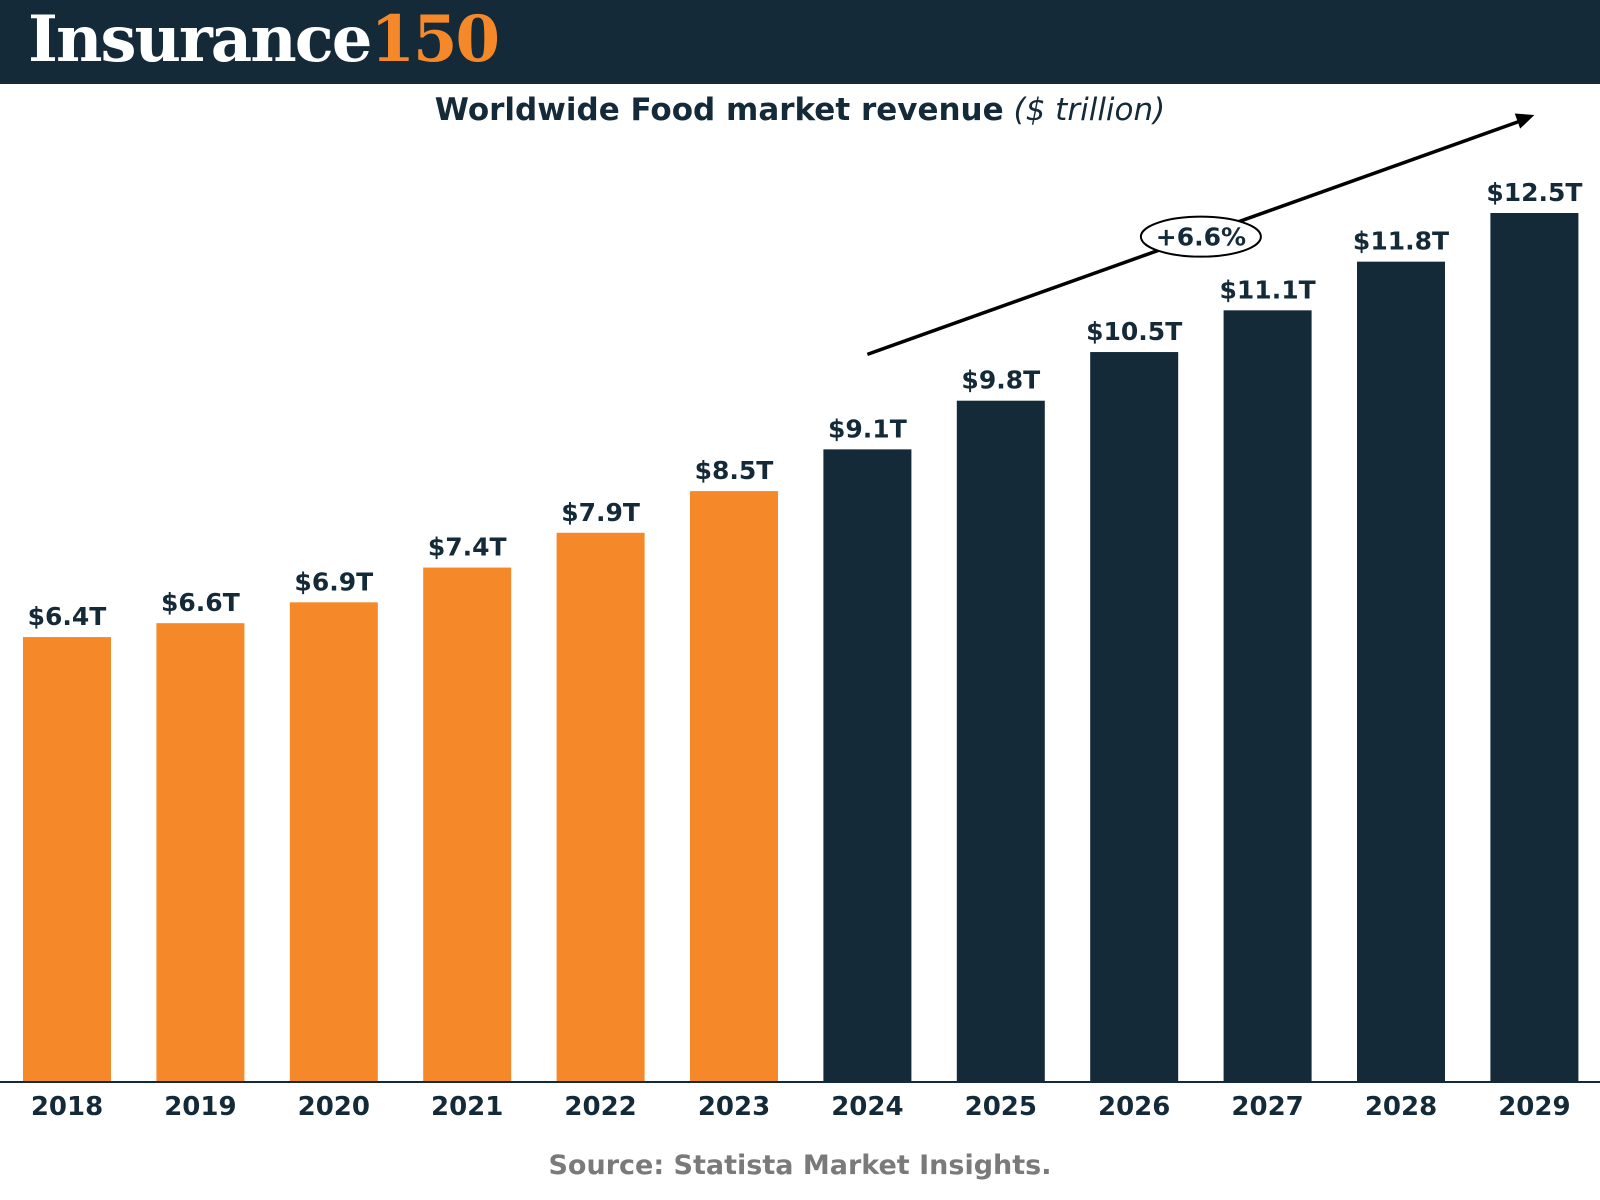  Describe the element at coordinates (1534, 1107) in the screenshot. I see `category-label-2029: 2029` at that location.